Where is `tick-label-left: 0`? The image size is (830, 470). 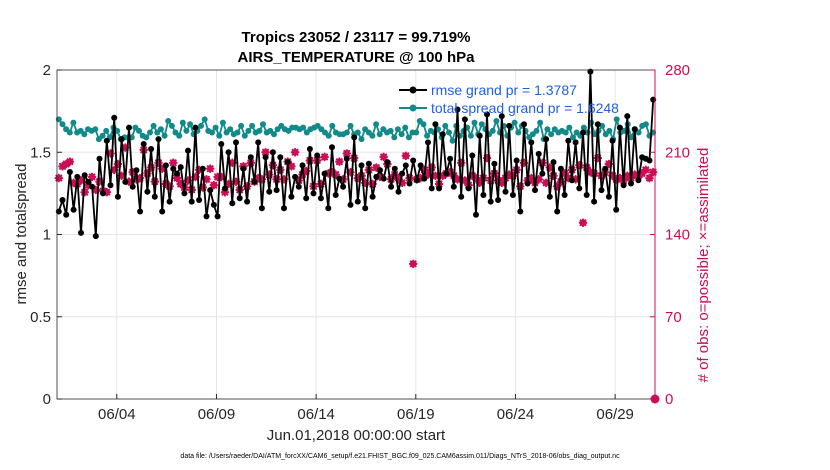
tick-label-left: 0 is located at coordinates (47, 399).